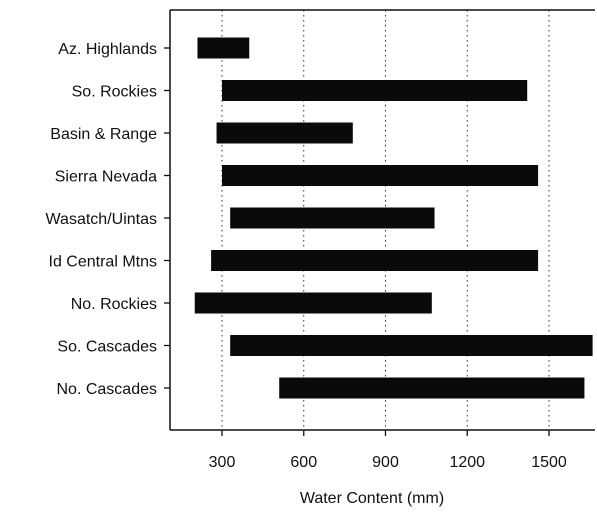  Describe the element at coordinates (549, 462) in the screenshot. I see `x-tick-label: 1500` at that location.